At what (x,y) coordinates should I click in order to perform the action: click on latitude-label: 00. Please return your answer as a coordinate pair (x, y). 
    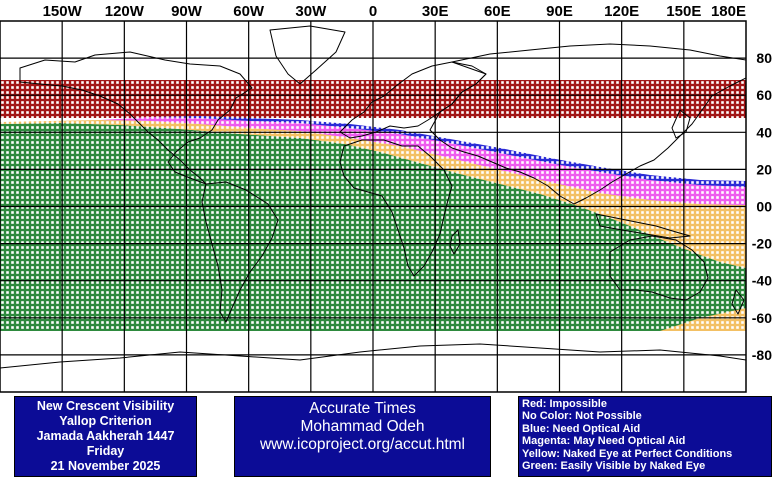
    Looking at the image, I should click on (764, 207).